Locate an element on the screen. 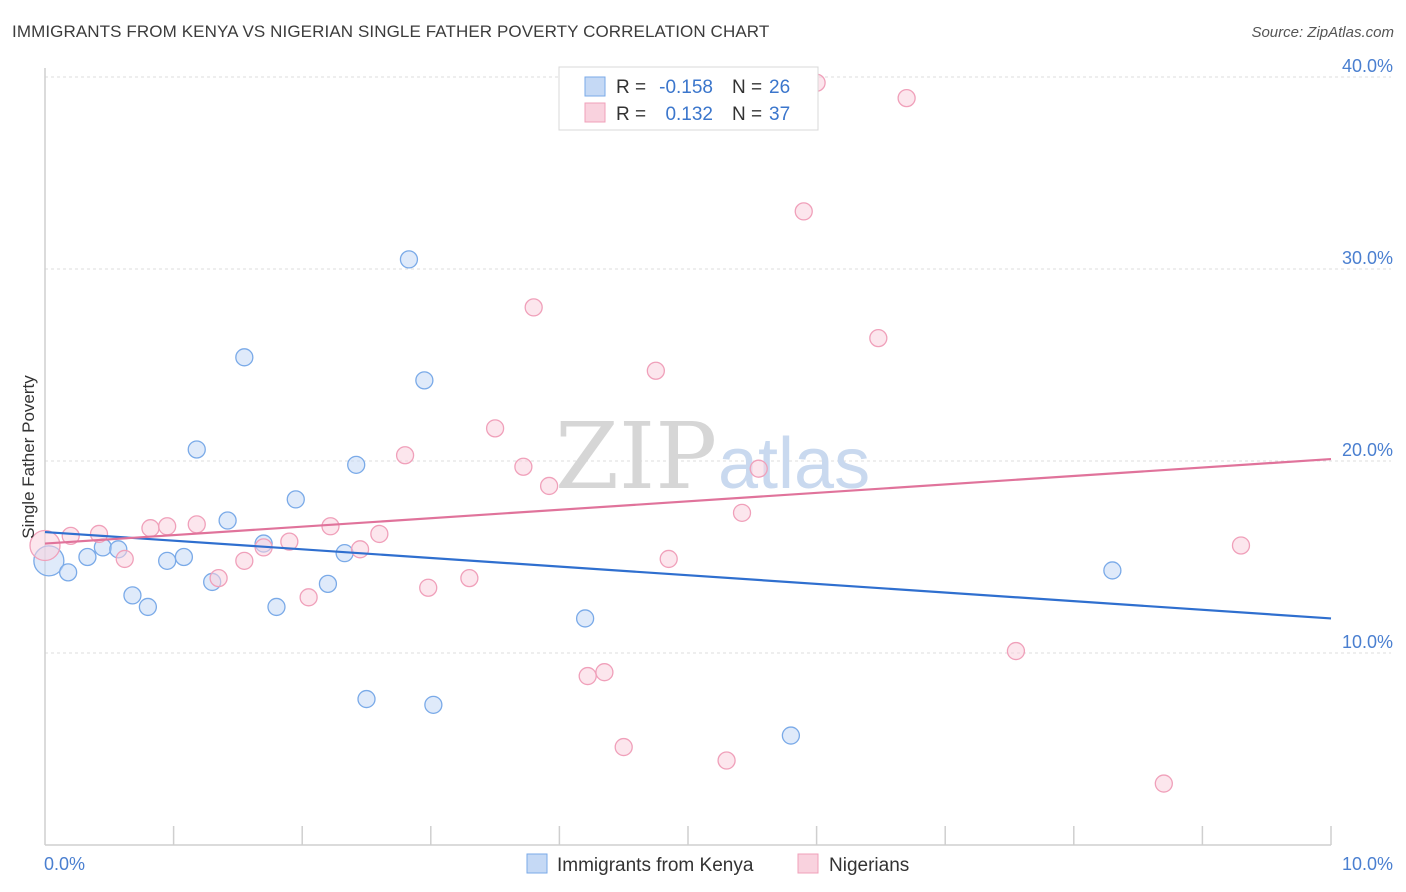  series-legend-swatch-kenya is located at coordinates (537, 863).